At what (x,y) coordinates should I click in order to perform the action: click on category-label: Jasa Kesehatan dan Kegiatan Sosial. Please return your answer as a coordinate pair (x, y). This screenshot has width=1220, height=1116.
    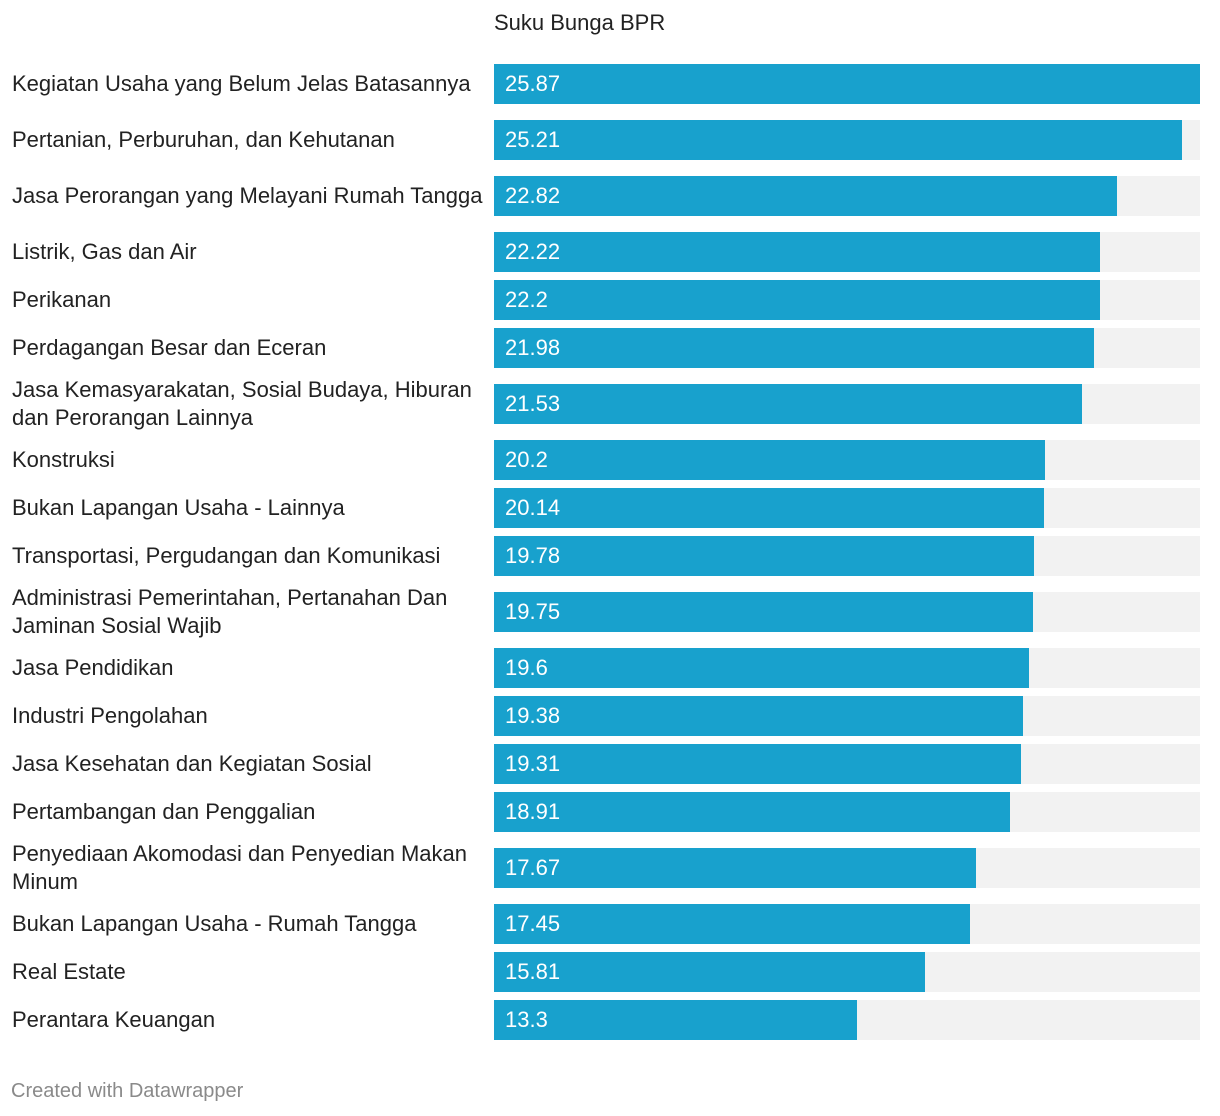
    Looking at the image, I should click on (192, 763).